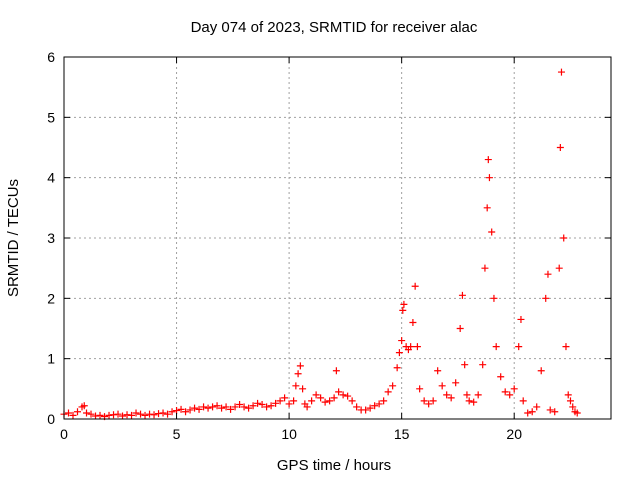  What do you see at coordinates (334, 465) in the screenshot?
I see `x-axis-label: GPS time / hours` at bounding box center [334, 465].